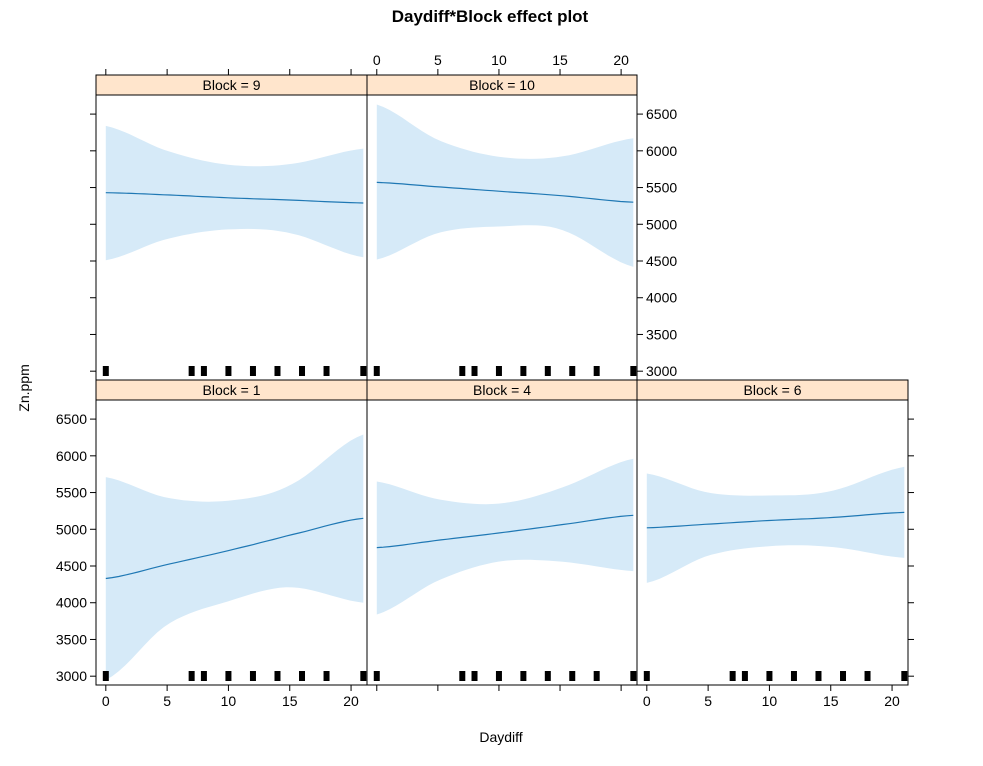 The height and width of the screenshot is (766, 983). Describe the element at coordinates (500, 737) in the screenshot. I see `x-axis-title: Daydiff` at that location.